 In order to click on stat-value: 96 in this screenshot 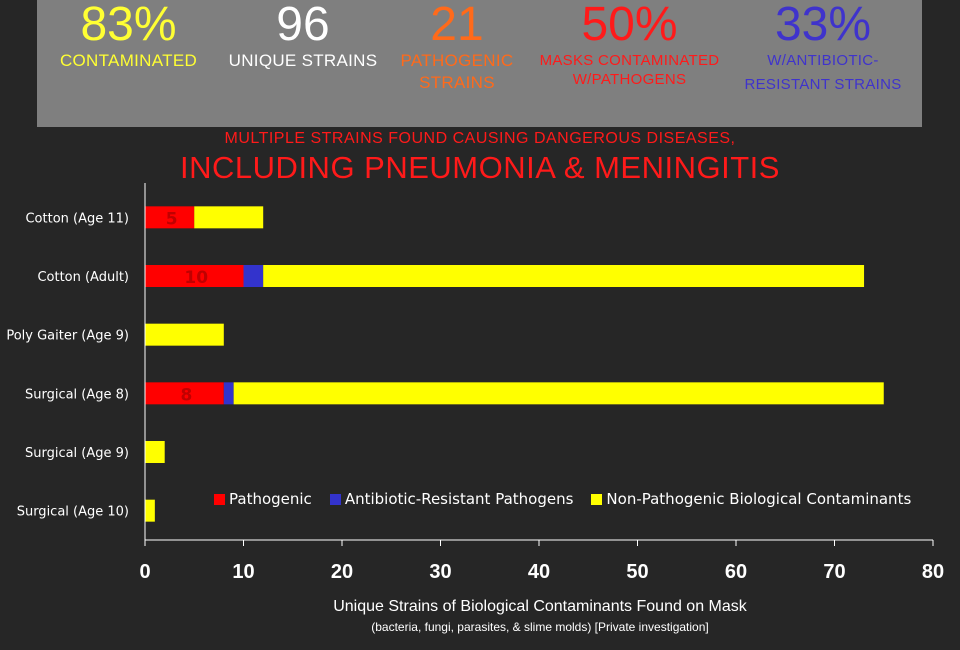, I will do `click(303, 25)`.